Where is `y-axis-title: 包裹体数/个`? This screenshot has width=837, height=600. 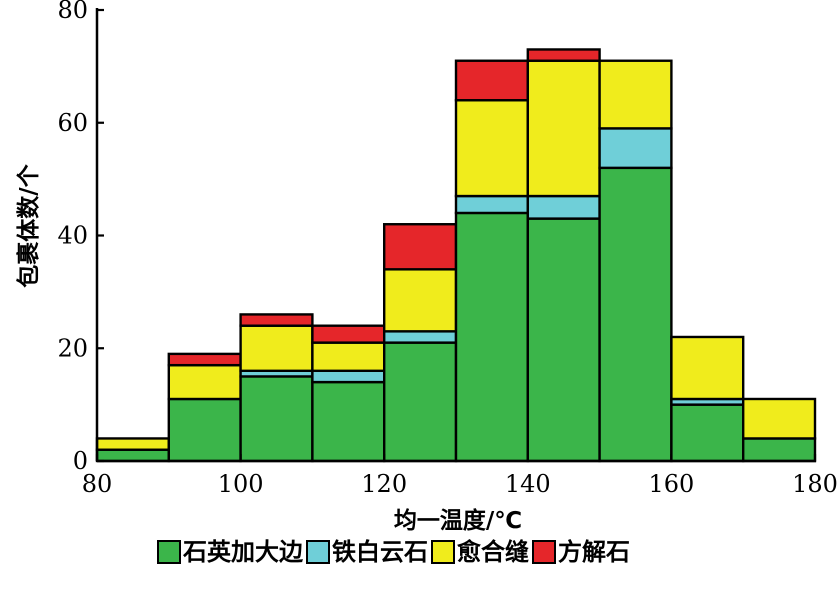
y-axis-title: 包裹体数/个 is located at coordinates (28, 225).